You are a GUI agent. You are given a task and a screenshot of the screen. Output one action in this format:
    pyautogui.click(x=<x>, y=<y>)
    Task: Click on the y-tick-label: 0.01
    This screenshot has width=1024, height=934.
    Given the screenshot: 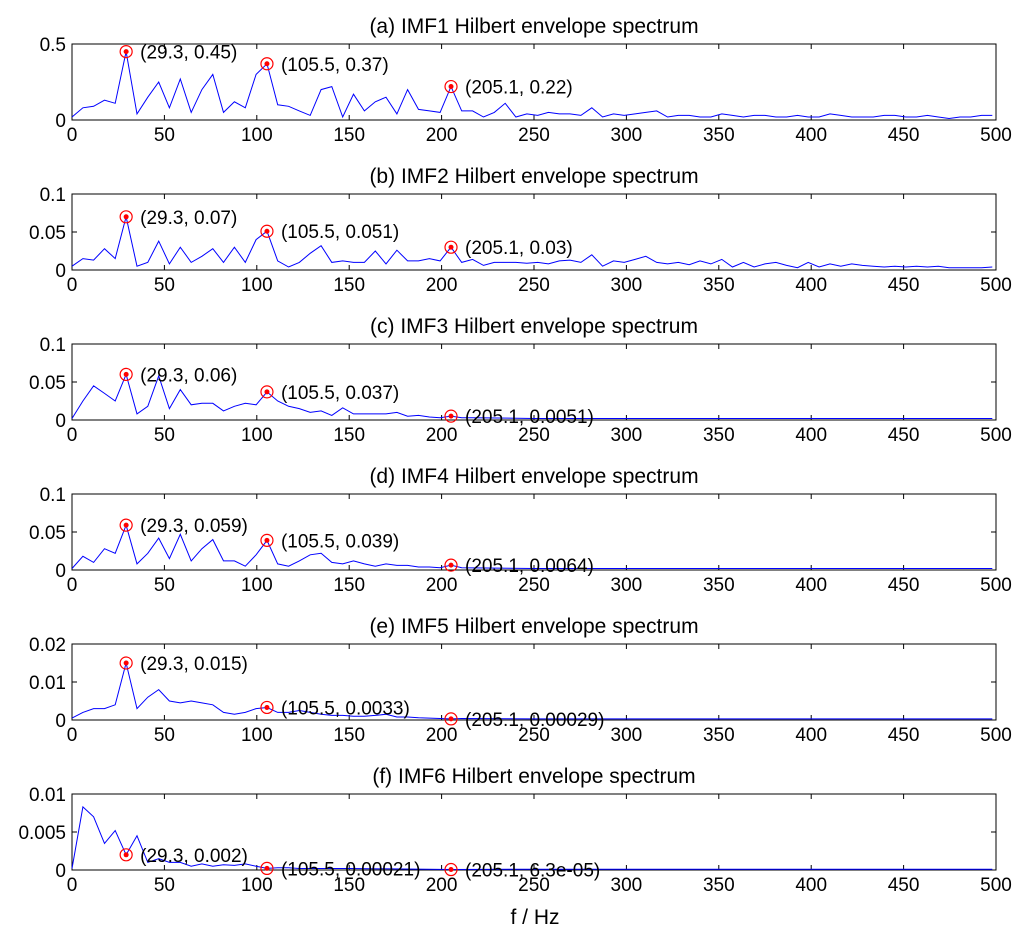 What is the action you would take?
    pyautogui.click(x=47, y=683)
    